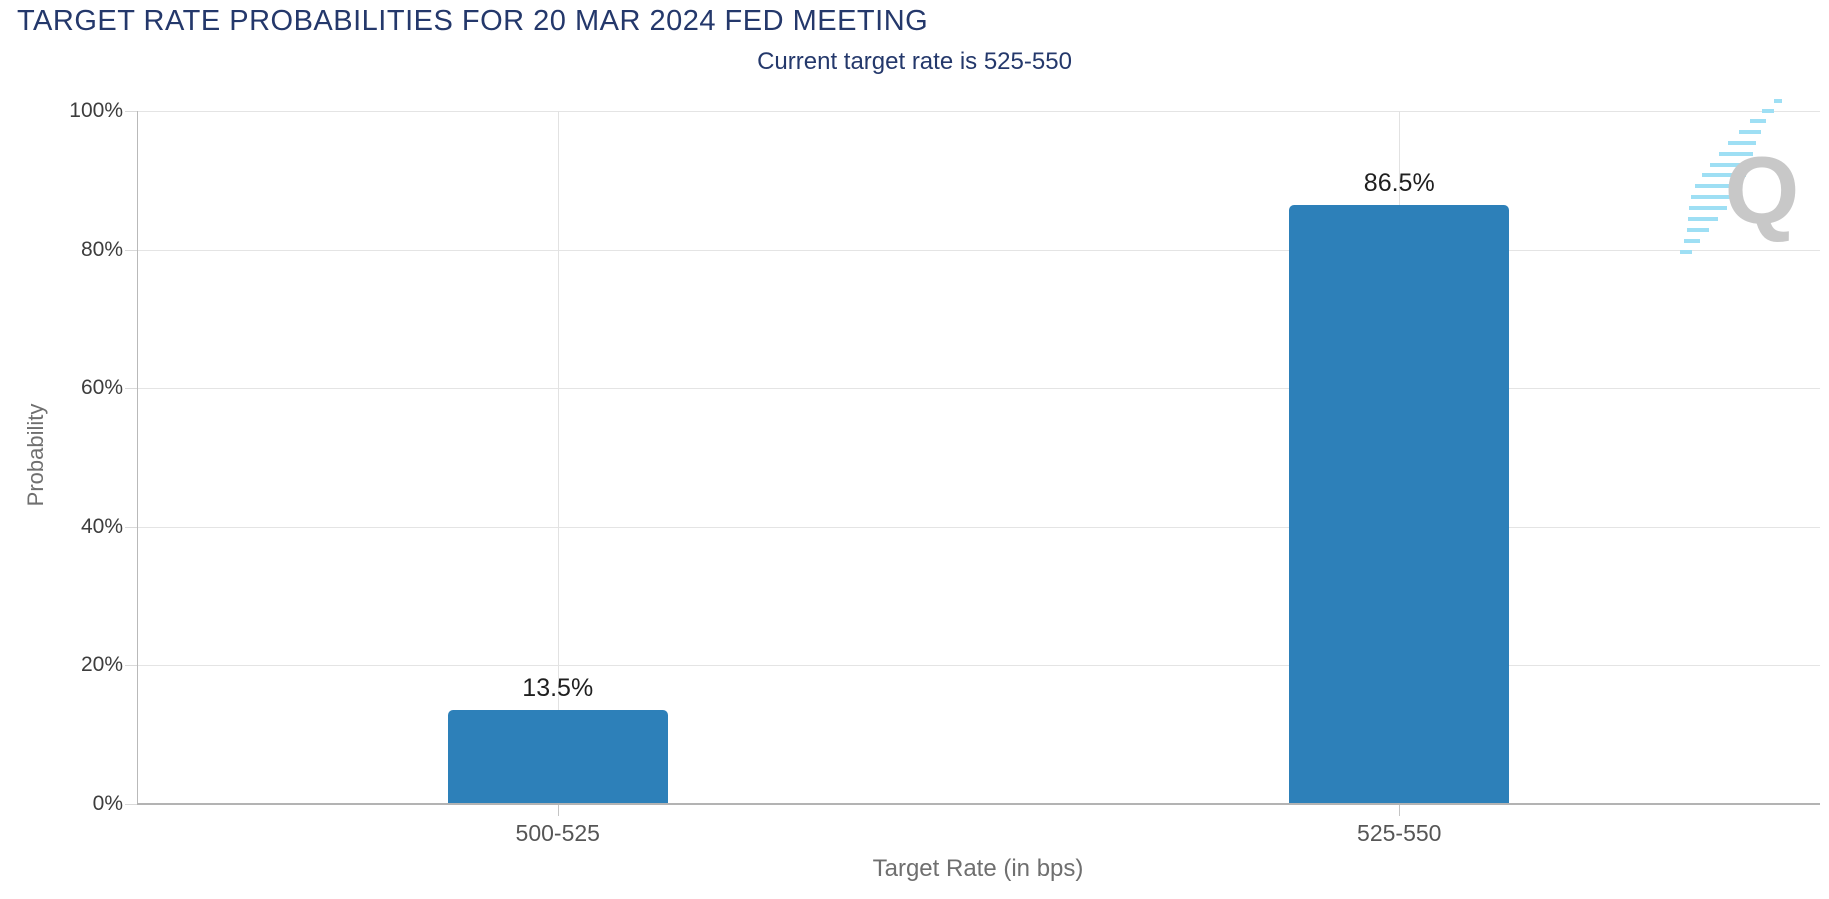  I want to click on y-axis-line, so click(137, 457).